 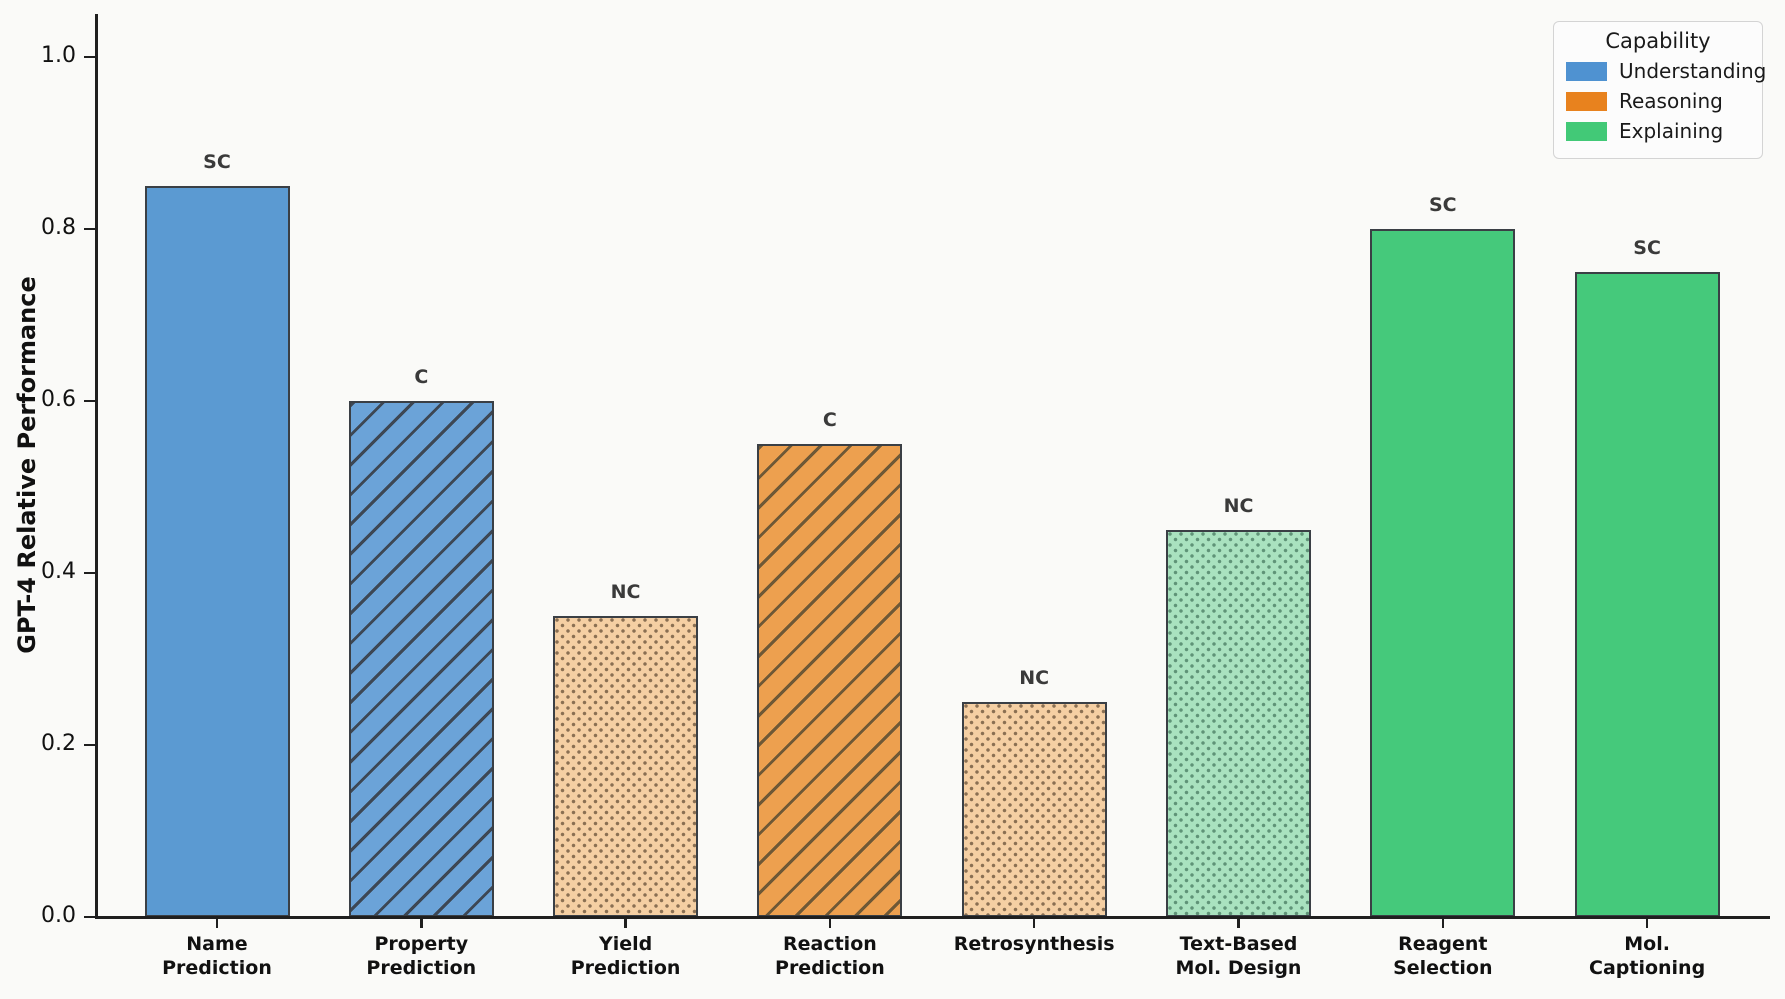 I want to click on legend-entries: Understanding Reasoning Explaining, so click(x=1666, y=101).